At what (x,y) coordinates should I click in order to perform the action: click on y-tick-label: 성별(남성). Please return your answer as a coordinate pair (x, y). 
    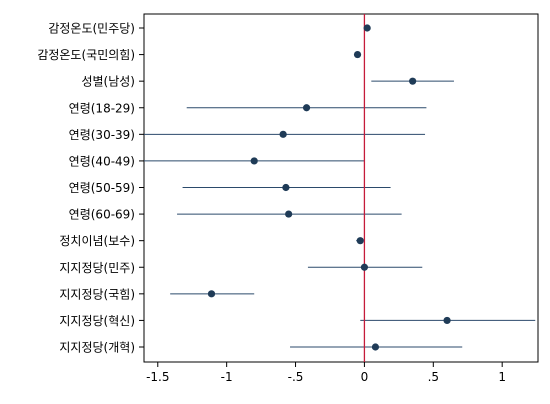
    Looking at the image, I should click on (108, 82).